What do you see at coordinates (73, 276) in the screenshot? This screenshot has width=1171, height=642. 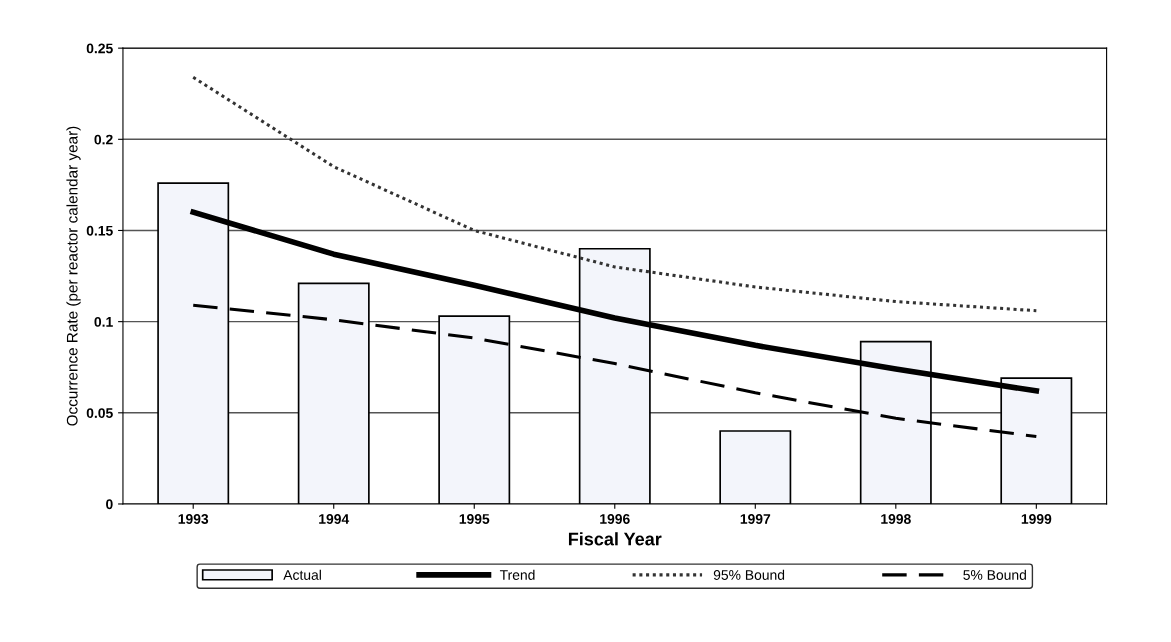 I see `y-axis-title: Occurrence Rate (per reactor calendar year)` at bounding box center [73, 276].